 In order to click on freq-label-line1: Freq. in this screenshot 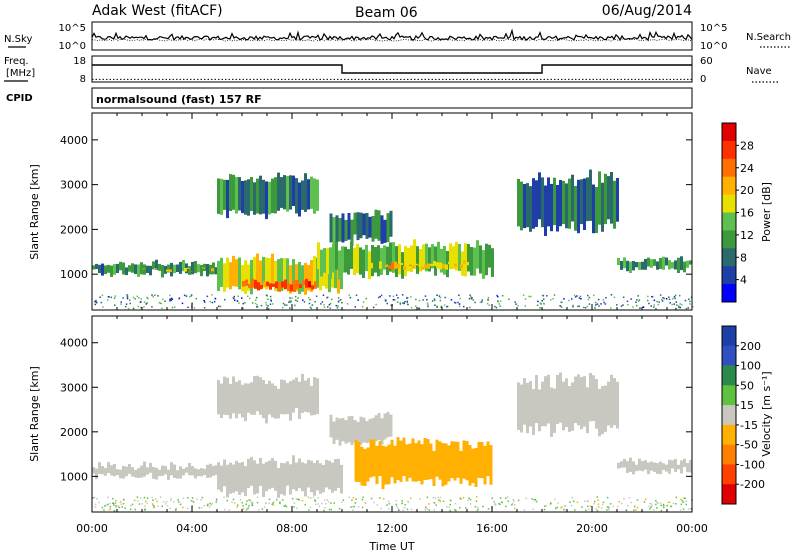, I will do `click(16, 61)`.